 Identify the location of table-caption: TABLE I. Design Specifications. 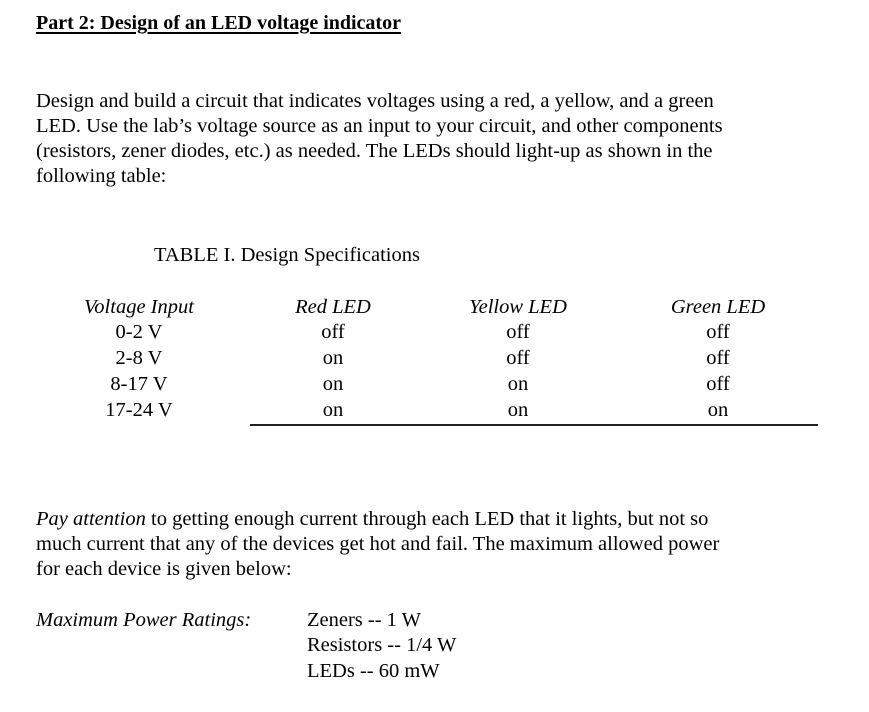
(287, 255).